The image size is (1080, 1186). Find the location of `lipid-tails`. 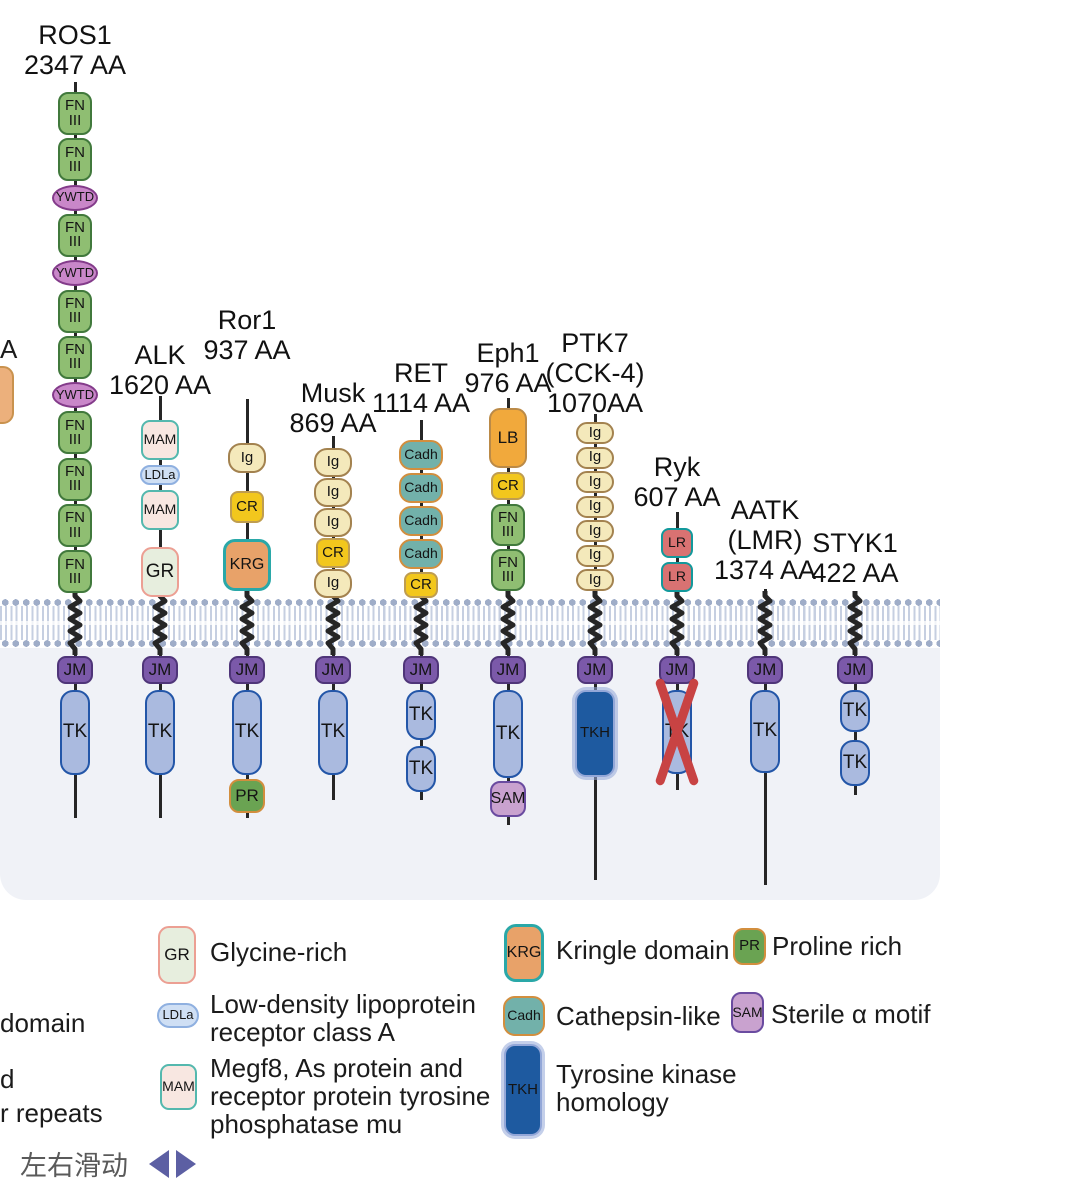

lipid-tails is located at coordinates (470, 623).